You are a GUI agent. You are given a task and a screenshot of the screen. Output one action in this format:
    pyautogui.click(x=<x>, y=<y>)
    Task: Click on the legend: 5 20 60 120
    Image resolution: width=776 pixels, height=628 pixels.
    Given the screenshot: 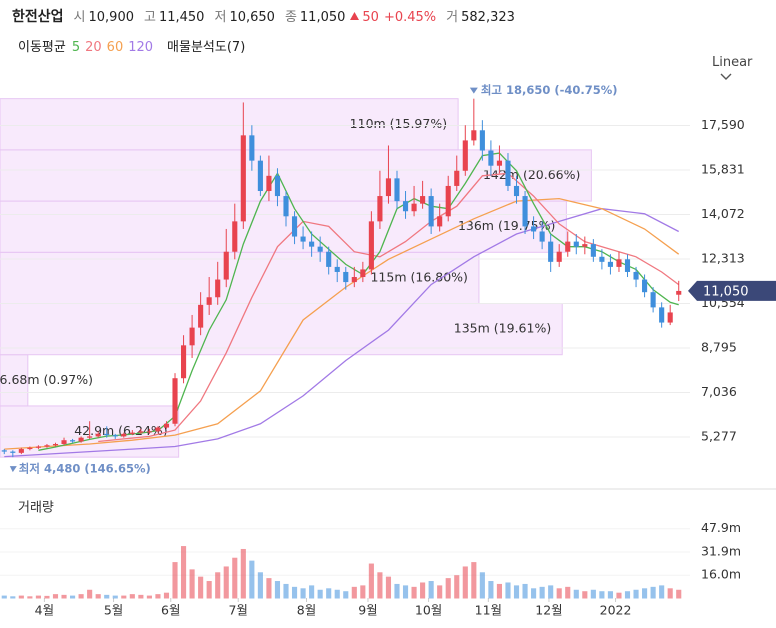 What is the action you would take?
    pyautogui.click(x=112, y=47)
    